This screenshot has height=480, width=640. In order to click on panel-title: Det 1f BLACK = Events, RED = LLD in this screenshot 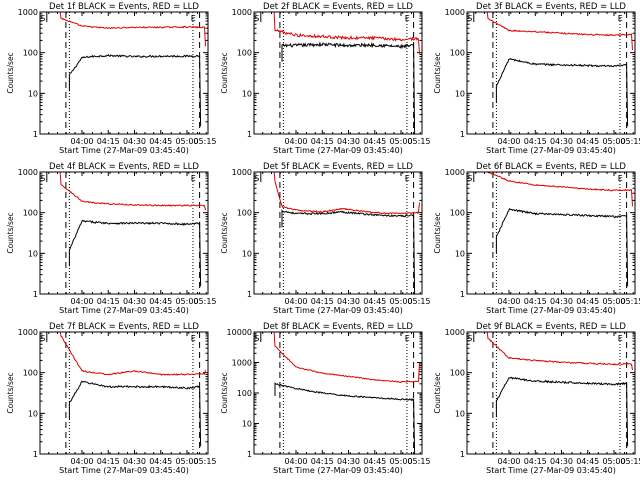, I will do `click(124, 7)`.